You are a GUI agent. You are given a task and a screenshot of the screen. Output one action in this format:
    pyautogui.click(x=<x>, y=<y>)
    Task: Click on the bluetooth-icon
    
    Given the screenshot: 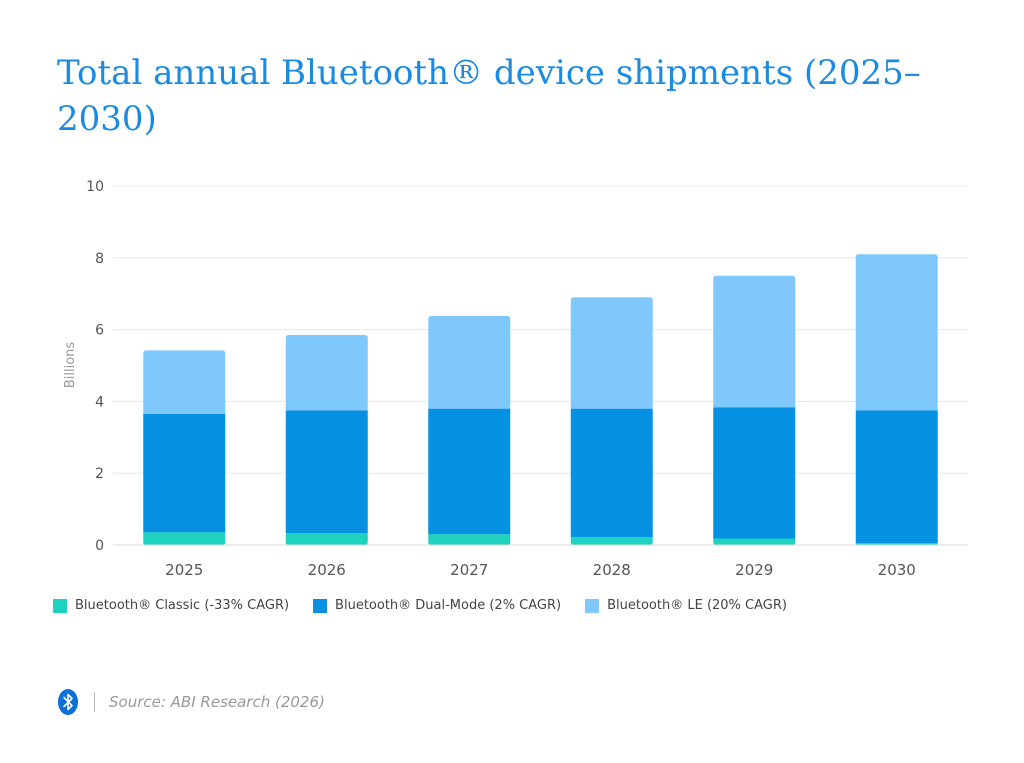 What is the action you would take?
    pyautogui.click(x=68, y=702)
    